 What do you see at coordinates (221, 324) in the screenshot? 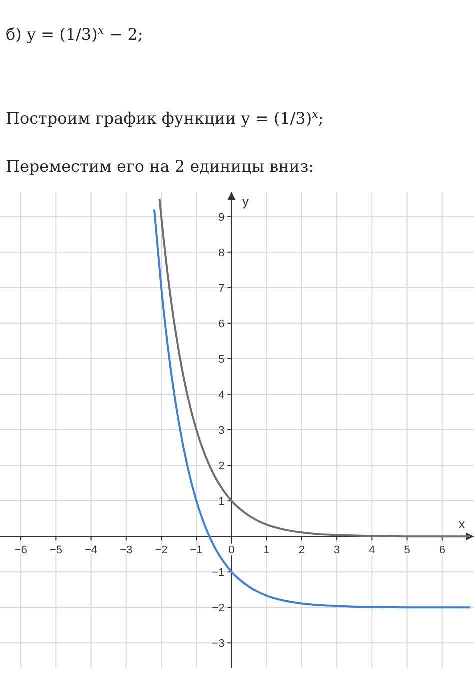
I see `y-tick-label: 6` at bounding box center [221, 324].